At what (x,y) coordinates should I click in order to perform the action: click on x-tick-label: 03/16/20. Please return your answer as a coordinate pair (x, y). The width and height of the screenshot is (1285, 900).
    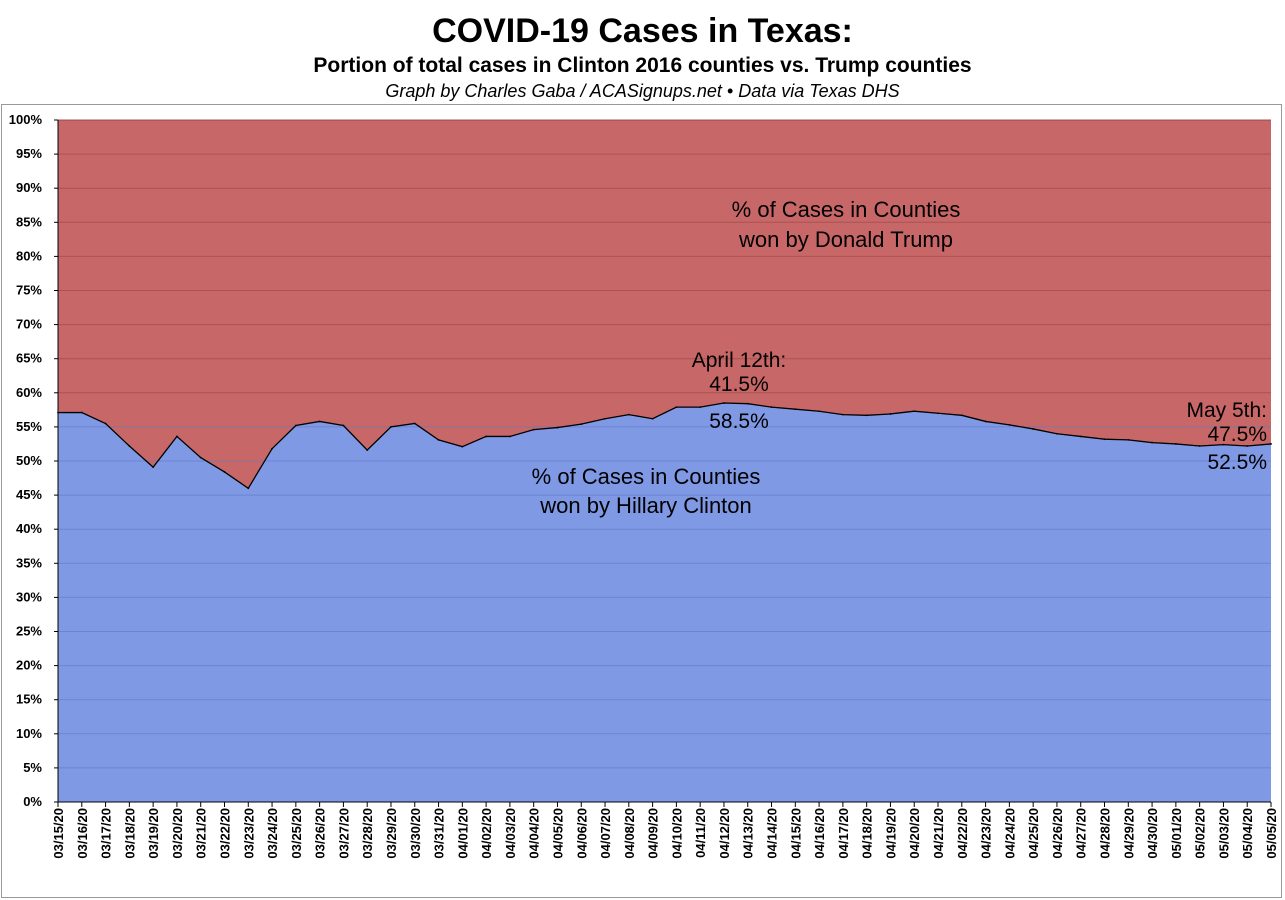
    Looking at the image, I should click on (82, 833).